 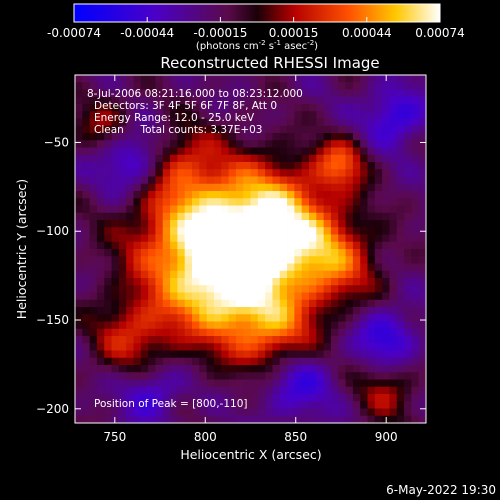 I want to click on footer-timestamp: 6-May-2022 19:30, so click(x=441, y=490).